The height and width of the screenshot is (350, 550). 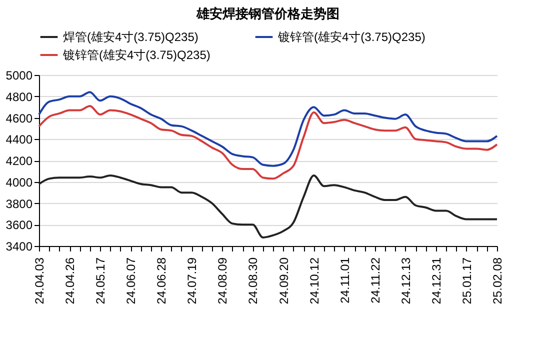 What do you see at coordinates (19, 225) in the screenshot?
I see `y-tick-label: 3600` at bounding box center [19, 225].